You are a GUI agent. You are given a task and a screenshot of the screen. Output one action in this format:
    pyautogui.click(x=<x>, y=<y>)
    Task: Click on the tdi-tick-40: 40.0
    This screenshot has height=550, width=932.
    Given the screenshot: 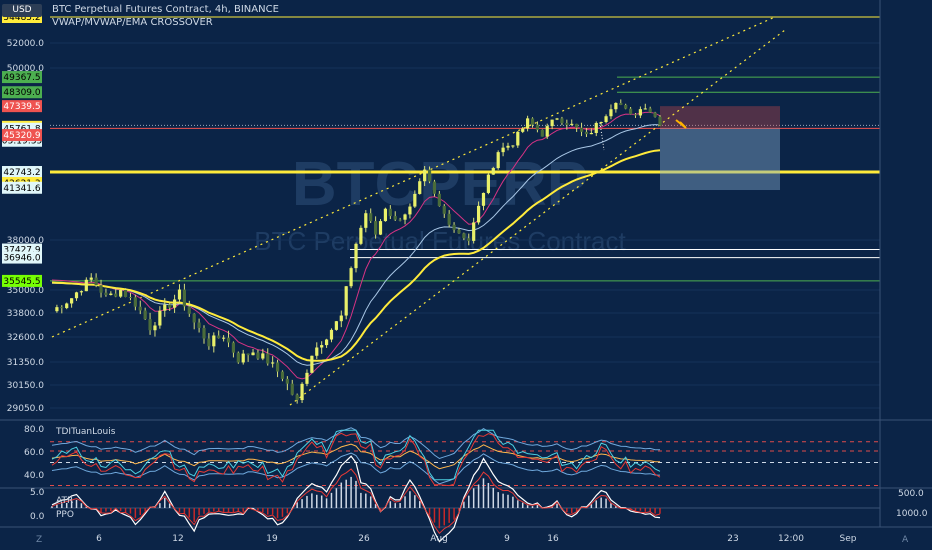 What is the action you would take?
    pyautogui.click(x=34, y=476)
    